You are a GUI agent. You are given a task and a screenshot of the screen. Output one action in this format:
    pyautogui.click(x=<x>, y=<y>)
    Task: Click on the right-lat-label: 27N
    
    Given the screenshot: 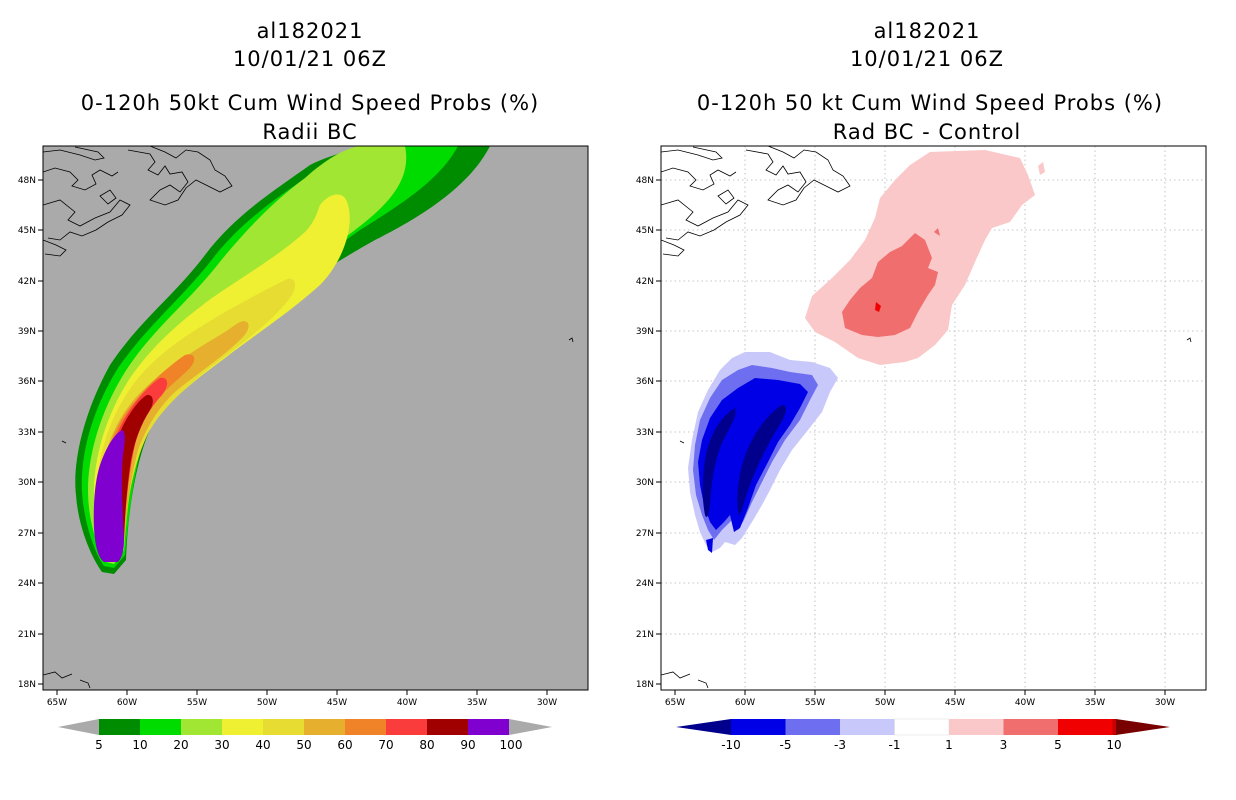 What is the action you would take?
    pyautogui.click(x=645, y=534)
    